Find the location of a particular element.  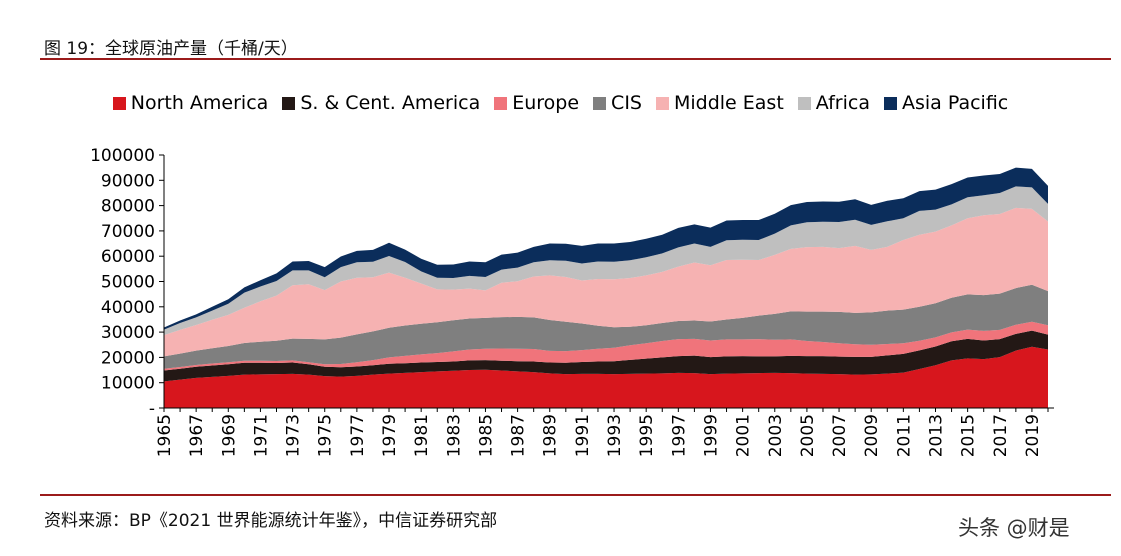

area-s-cent-america is located at coordinates (606, 356).